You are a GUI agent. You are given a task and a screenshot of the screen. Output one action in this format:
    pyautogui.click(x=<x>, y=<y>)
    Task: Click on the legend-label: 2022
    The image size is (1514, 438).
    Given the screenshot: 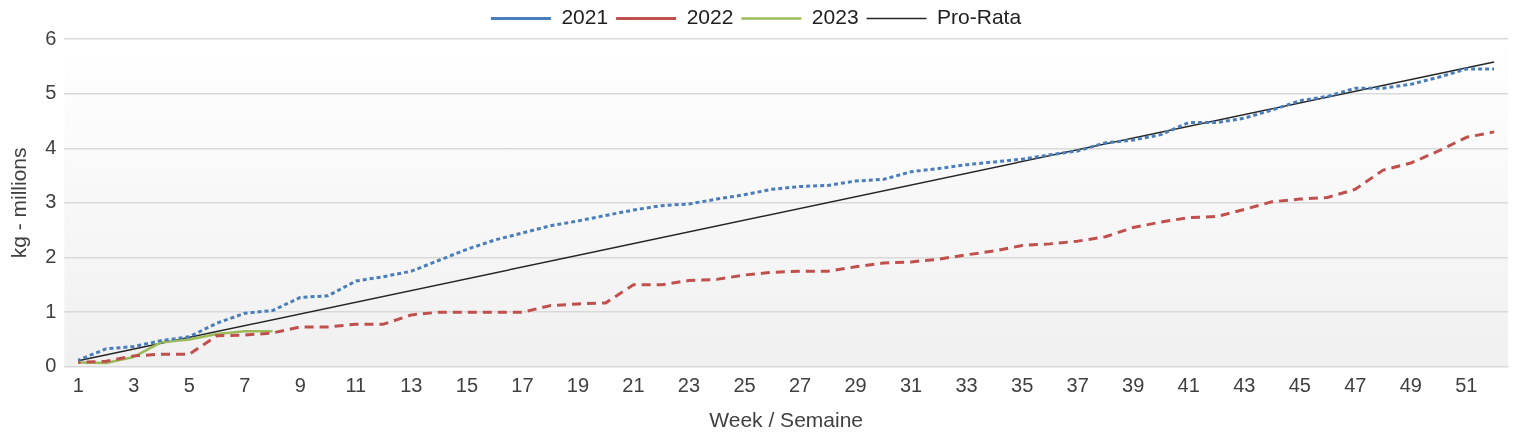 What is the action you would take?
    pyautogui.click(x=710, y=17)
    